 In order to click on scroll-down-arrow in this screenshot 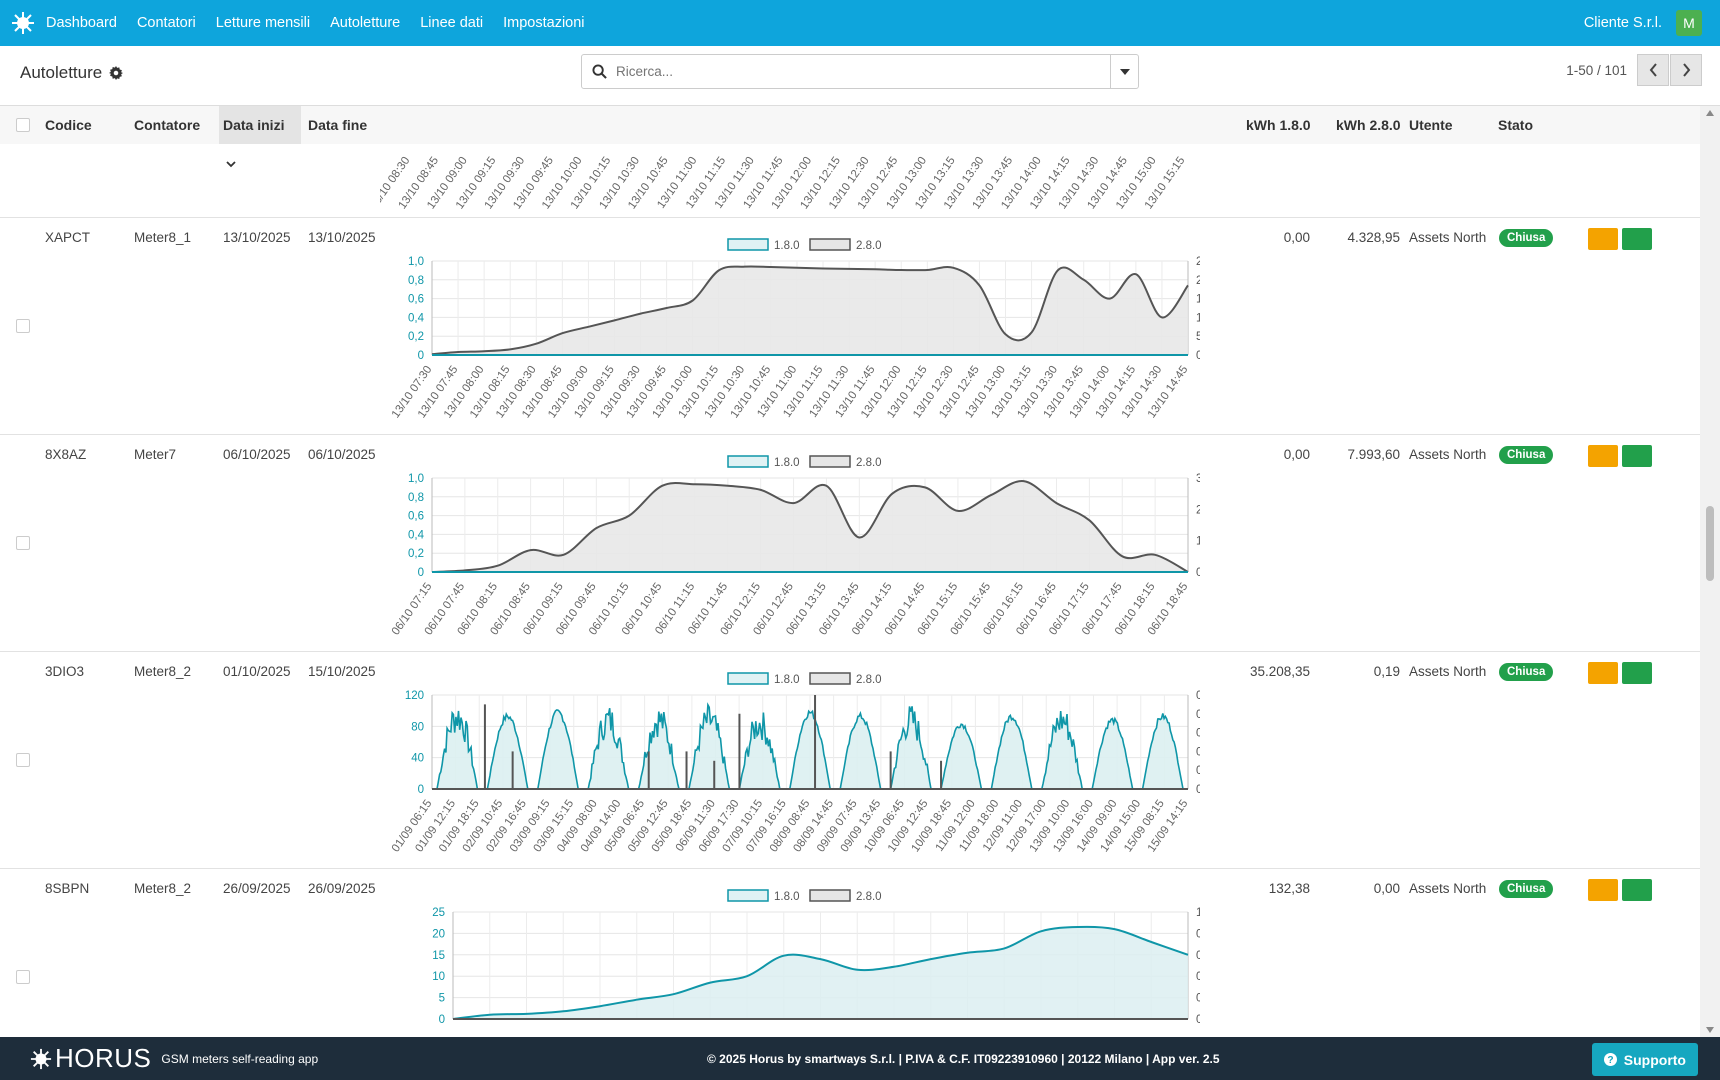, I will do `click(1710, 1030)`.